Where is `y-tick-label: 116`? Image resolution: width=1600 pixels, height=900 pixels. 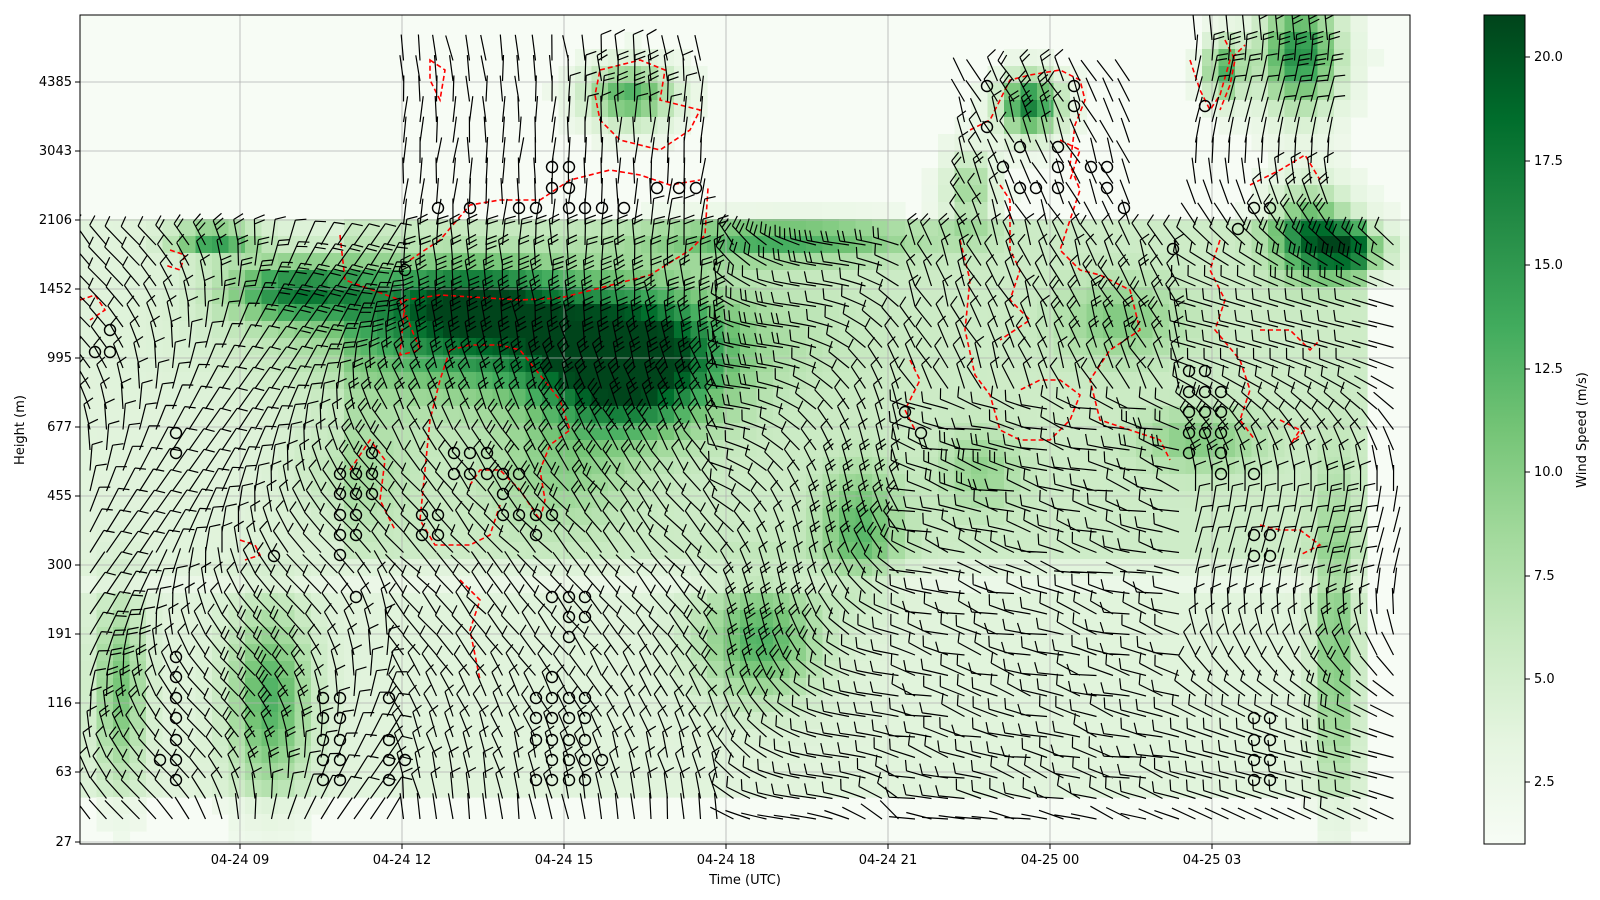 y-tick-label: 116 is located at coordinates (59, 703).